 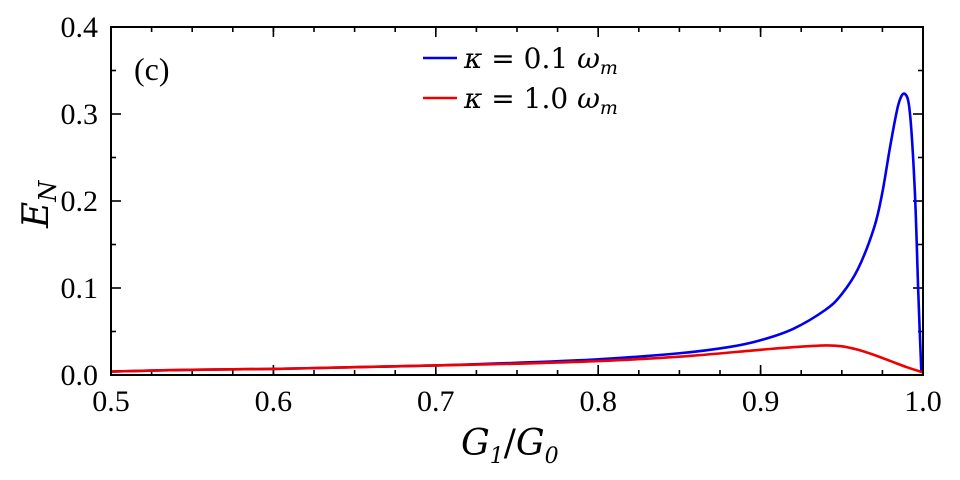 What do you see at coordinates (152, 69) in the screenshot?
I see `panel-label: (c)` at bounding box center [152, 69].